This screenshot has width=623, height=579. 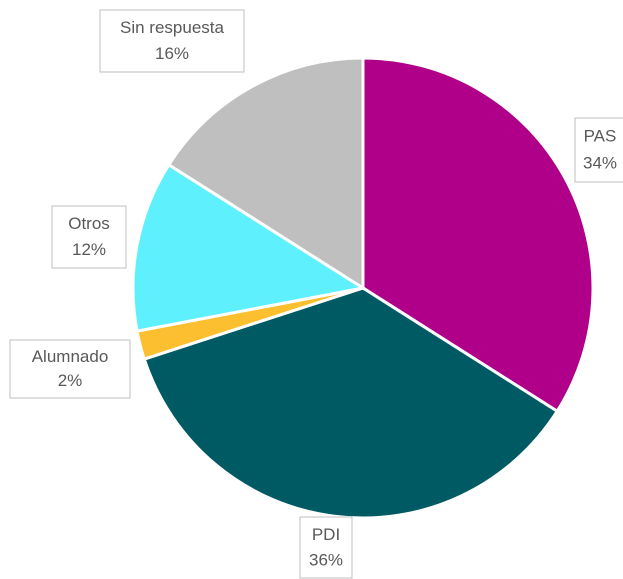 What do you see at coordinates (326, 559) in the screenshot?
I see `value-label: 36%` at bounding box center [326, 559].